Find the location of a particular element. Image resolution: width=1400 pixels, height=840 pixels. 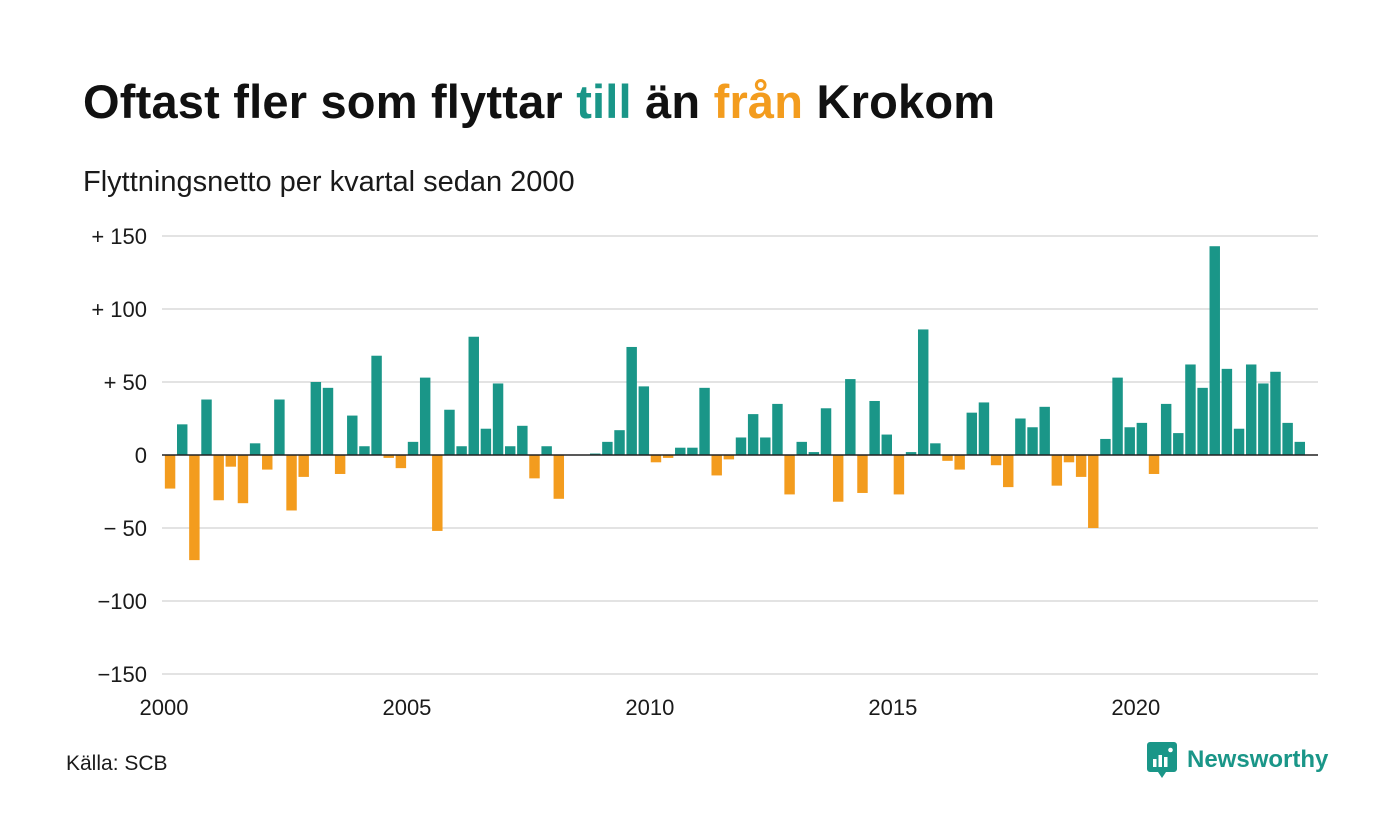

chart-subtitle: Flyttningsnetto per kvartal sedan 2000 is located at coordinates (329, 182).